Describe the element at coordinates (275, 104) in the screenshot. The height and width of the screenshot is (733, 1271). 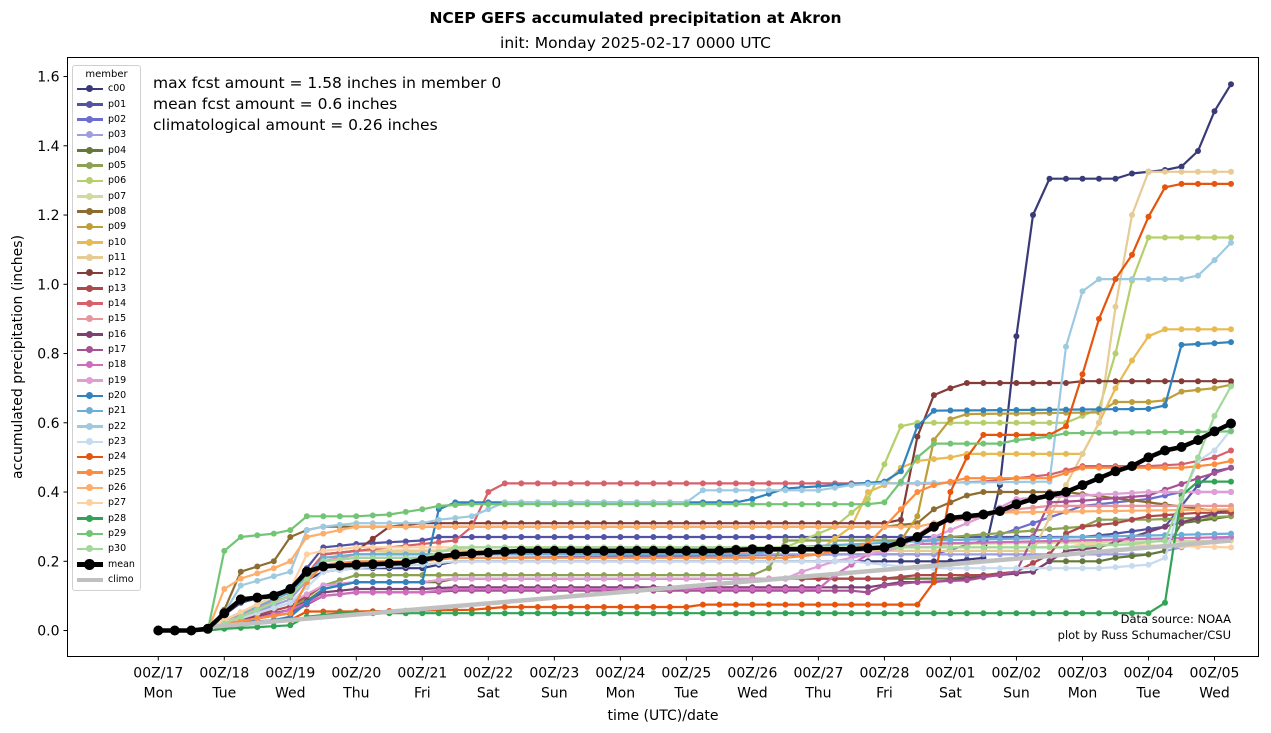
I see `annotation-mean: mean fcst amount = 0.6 inches` at that location.